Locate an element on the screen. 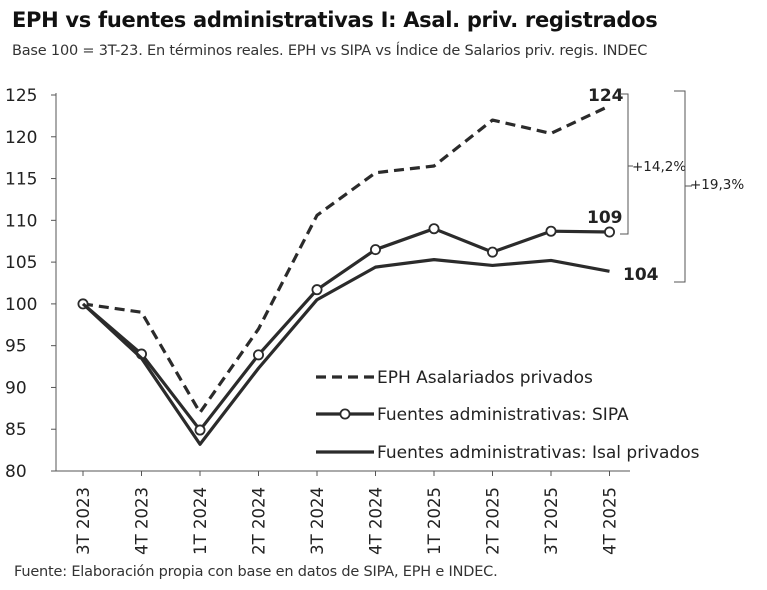  legend-label: Fuentes administrativas: Isal privados is located at coordinates (538, 453).